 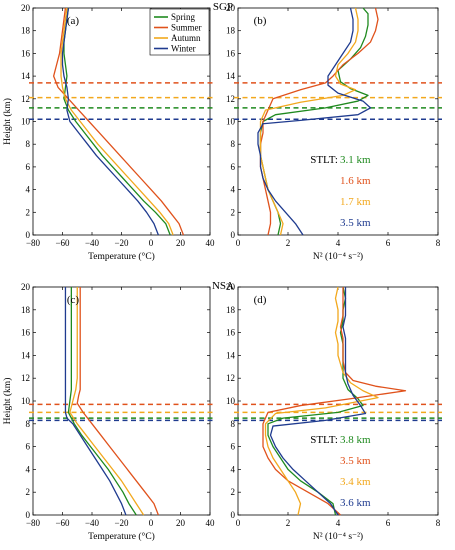 What do you see at coordinates (223, 286) in the screenshot?
I see `site-label: NSA` at bounding box center [223, 286].